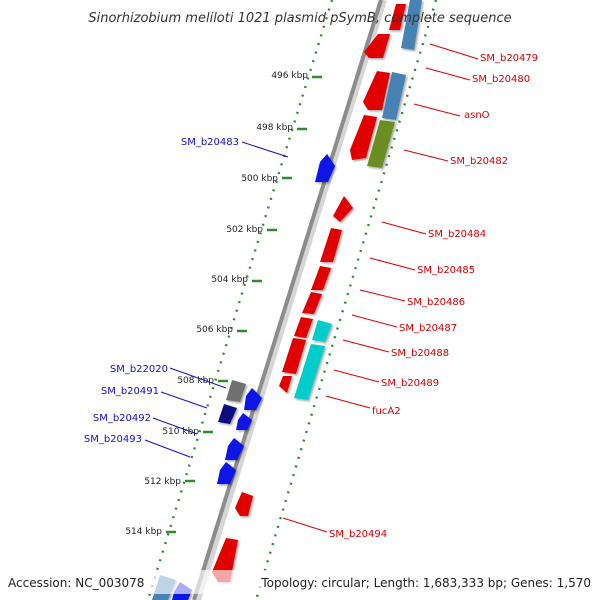 This screenshot has height=600, width=600. What do you see at coordinates (130, 391) in the screenshot?
I see `gene-label-sm-b20491: SM_b20491` at bounding box center [130, 391].